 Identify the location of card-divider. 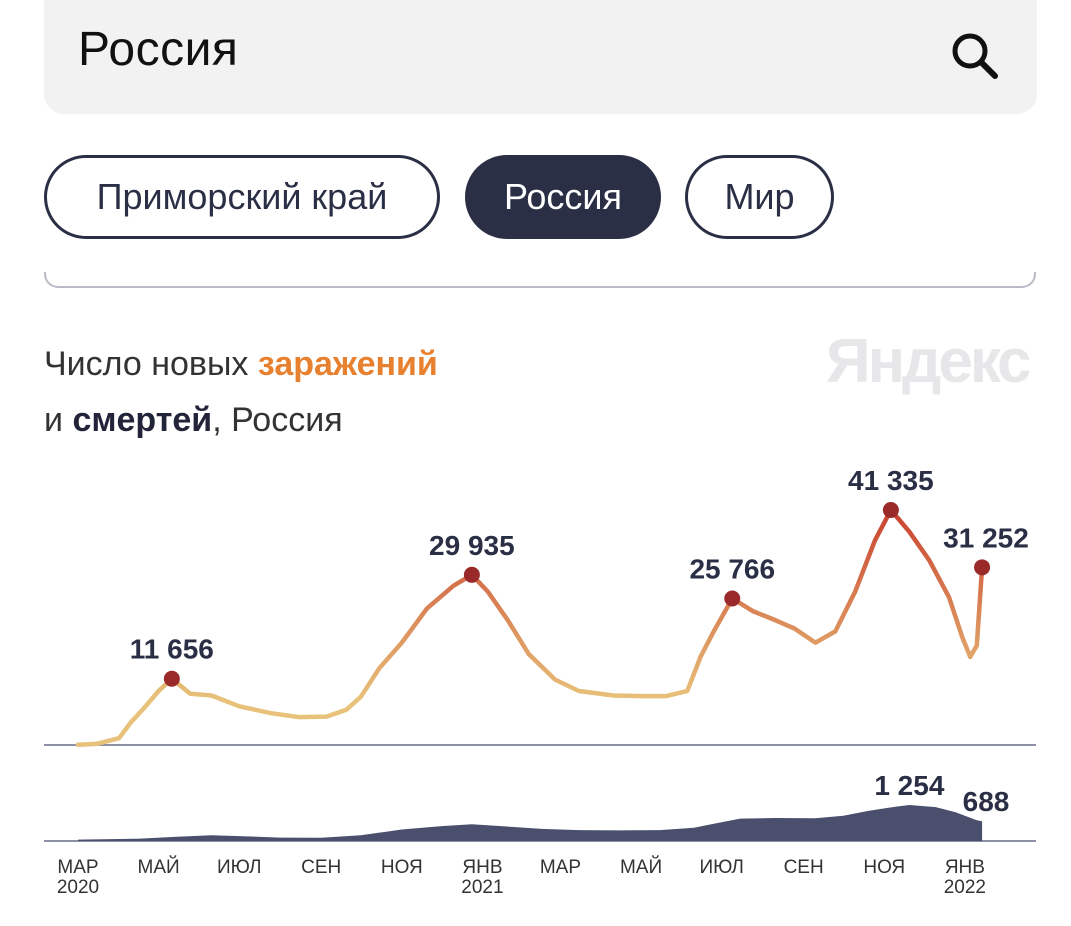
(540, 280).